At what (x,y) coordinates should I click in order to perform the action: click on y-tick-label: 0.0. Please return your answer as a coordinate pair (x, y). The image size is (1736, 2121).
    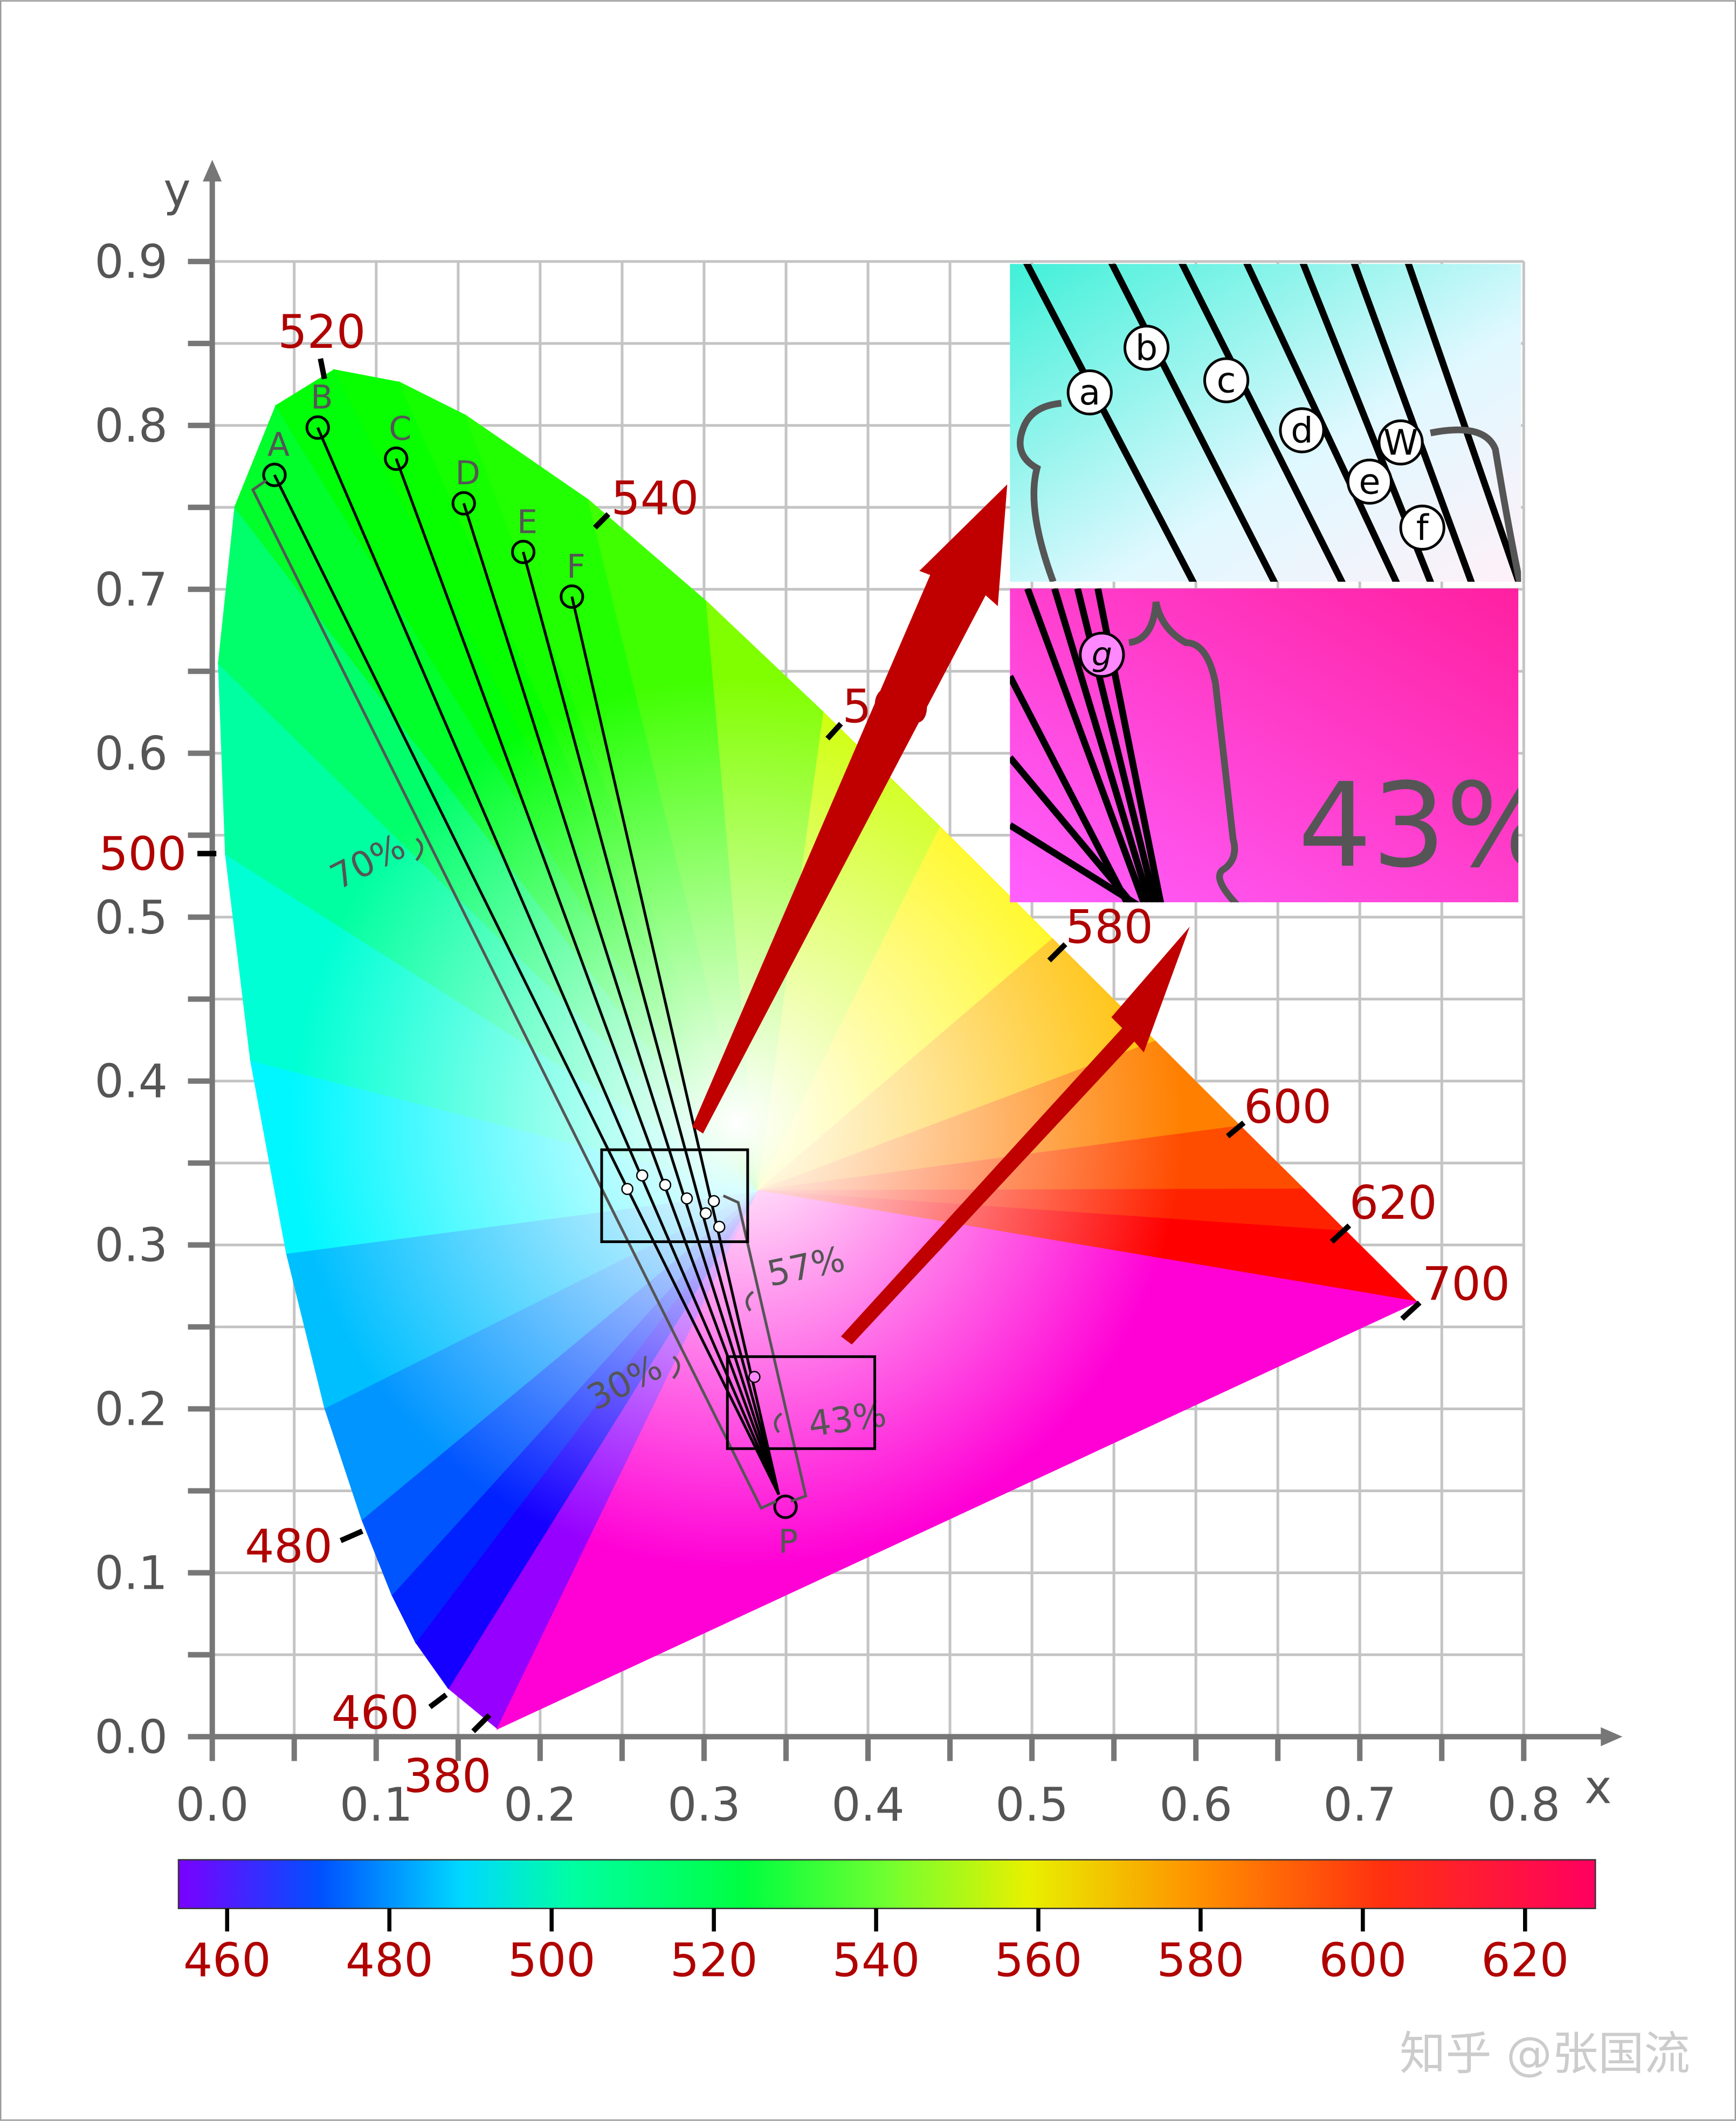
    Looking at the image, I should click on (131, 1738).